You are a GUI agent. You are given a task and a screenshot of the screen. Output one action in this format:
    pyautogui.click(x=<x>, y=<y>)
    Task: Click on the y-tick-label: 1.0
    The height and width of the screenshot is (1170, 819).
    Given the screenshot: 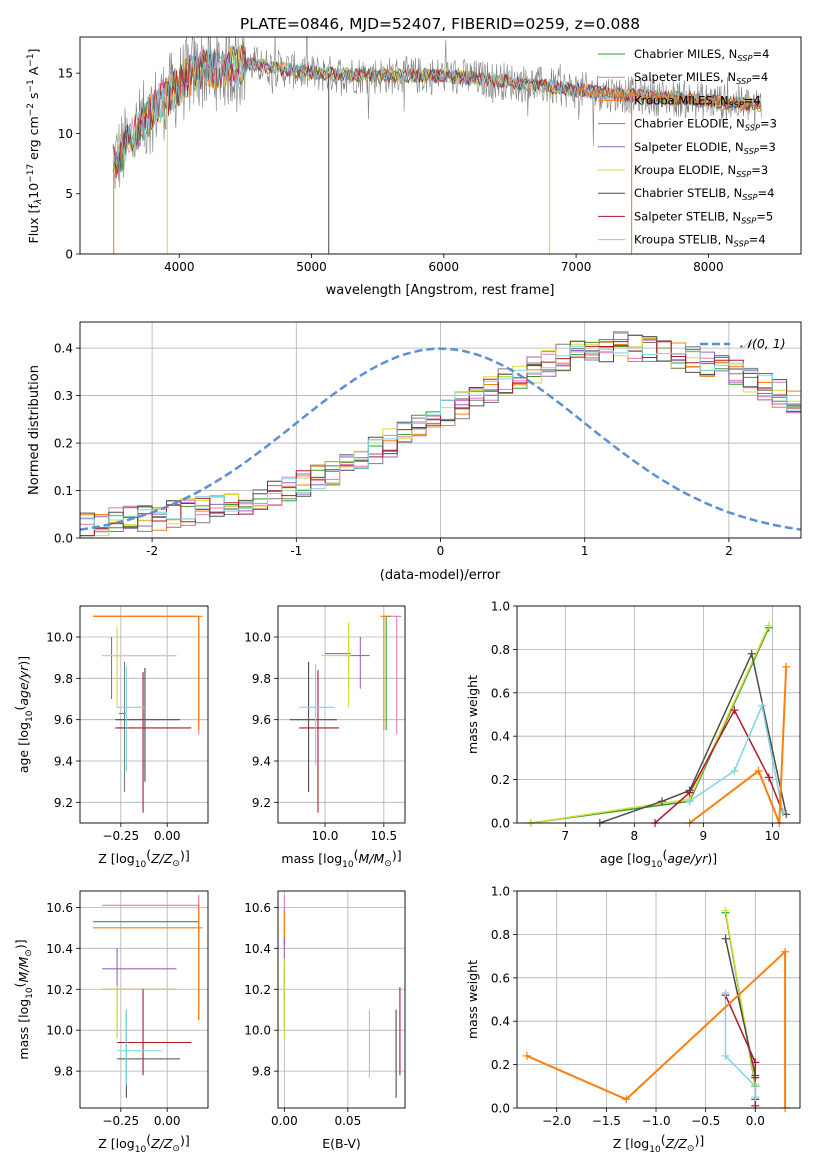 What is the action you would take?
    pyautogui.click(x=500, y=892)
    